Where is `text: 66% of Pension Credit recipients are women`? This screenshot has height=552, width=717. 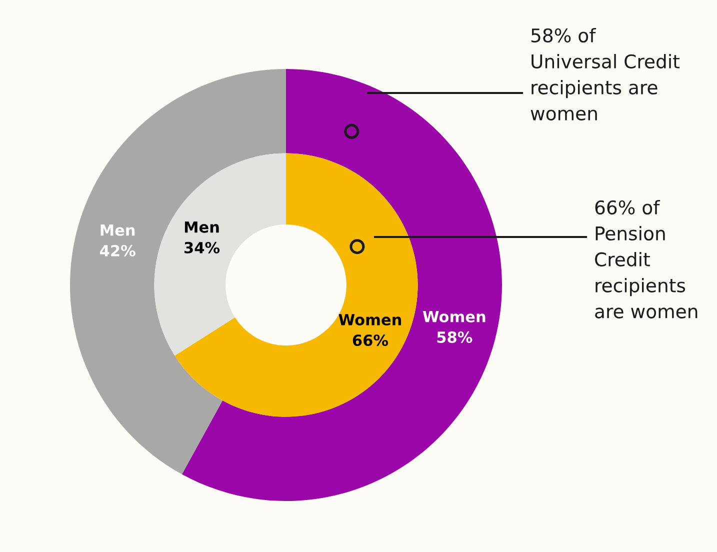 text: 66% of Pension Credit recipients are women is located at coordinates (646, 259).